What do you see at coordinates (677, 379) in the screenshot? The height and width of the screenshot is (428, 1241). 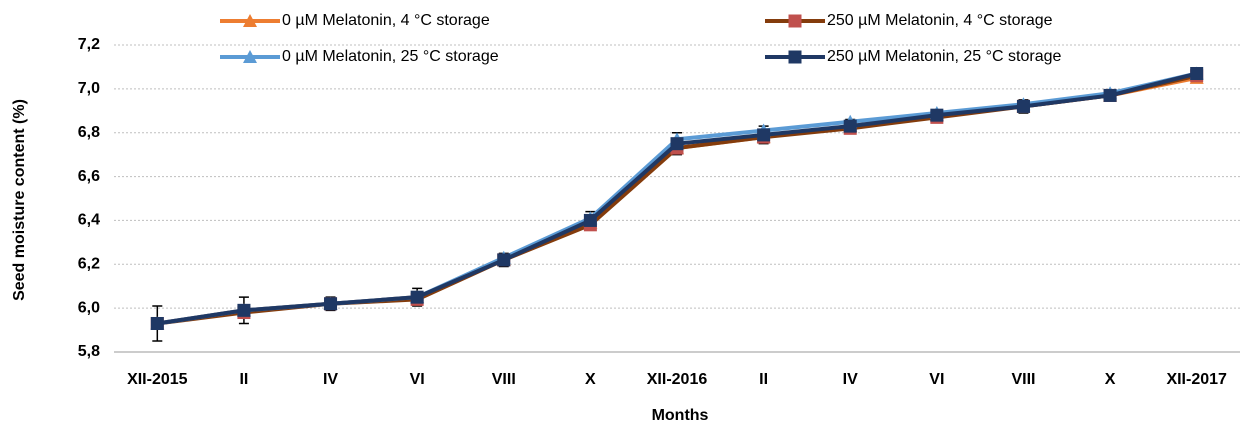 I see `x-tick-label: XII-2016` at bounding box center [677, 379].